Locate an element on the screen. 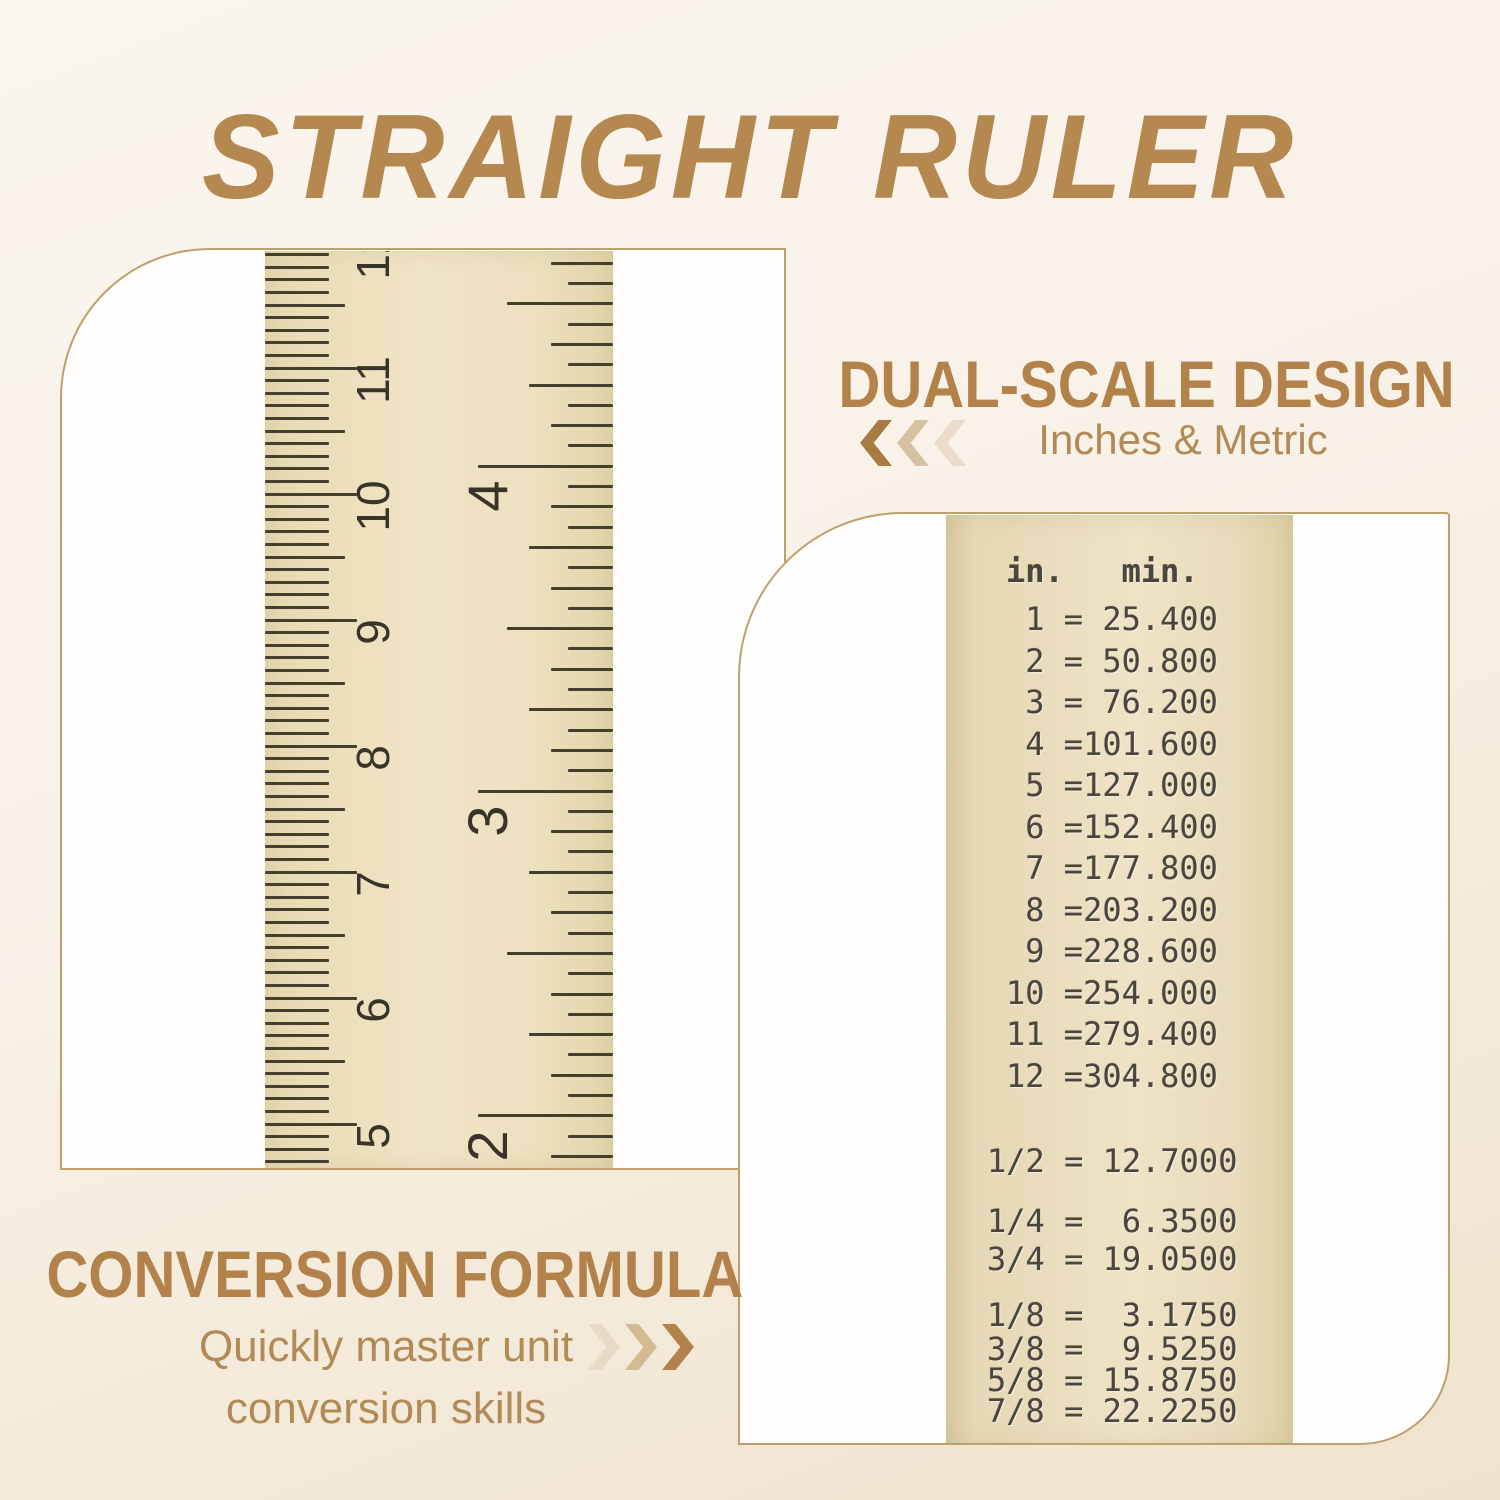  metric-number-label: 8 is located at coordinates (373, 758).